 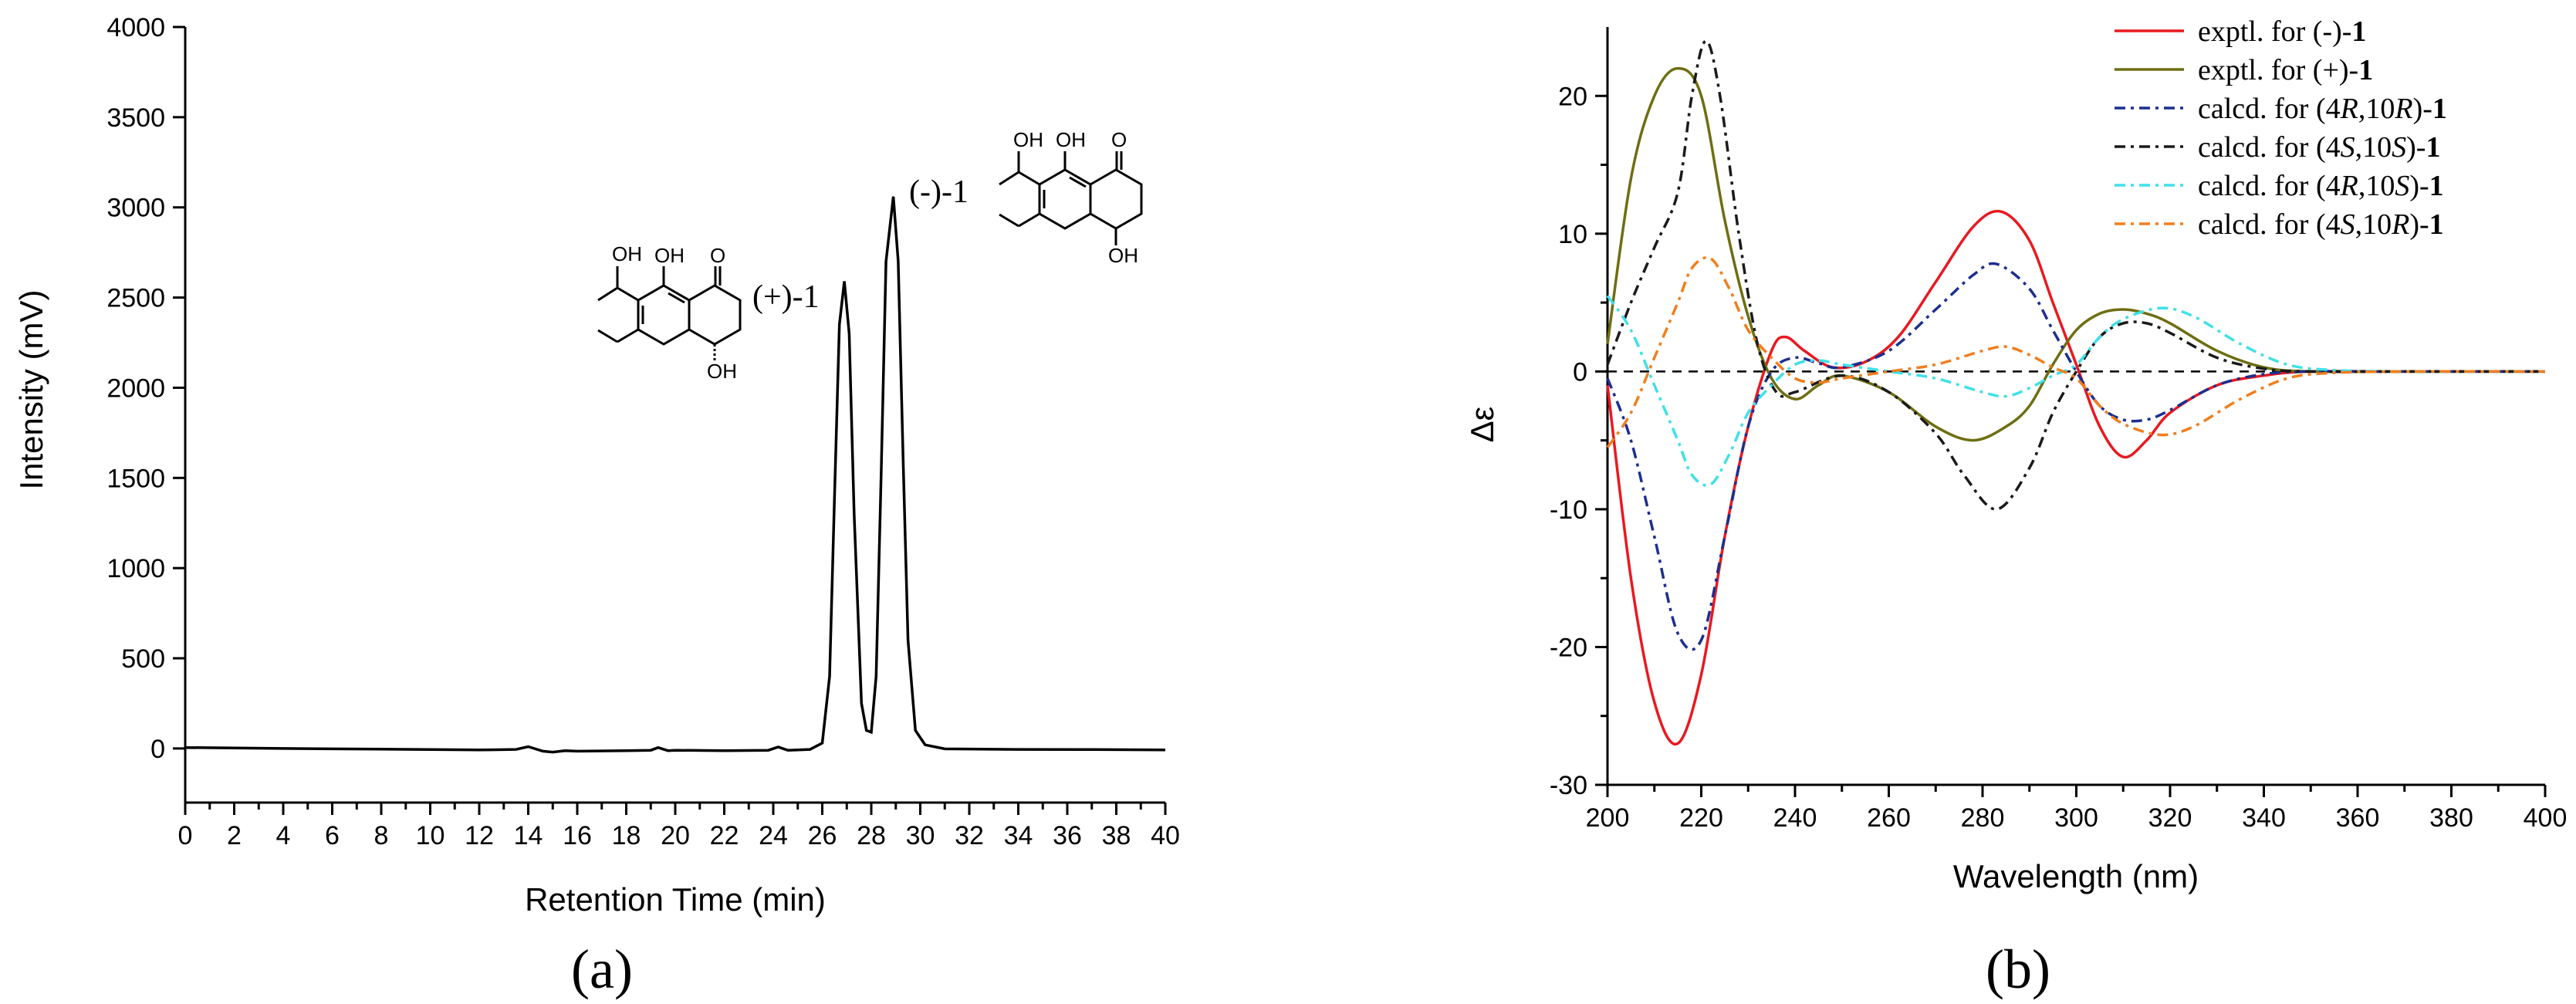 What do you see at coordinates (1071, 197) in the screenshot?
I see `structure-minus-1: OH OH O OH` at bounding box center [1071, 197].